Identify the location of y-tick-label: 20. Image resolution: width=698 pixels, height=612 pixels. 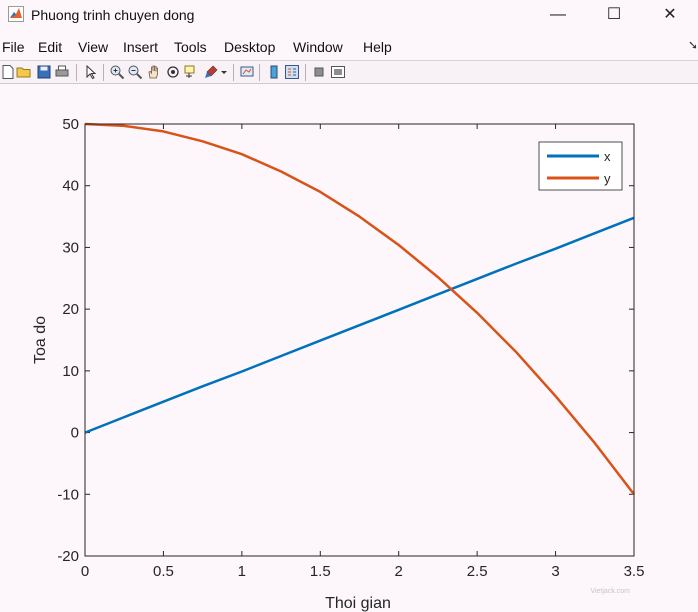
(70, 309).